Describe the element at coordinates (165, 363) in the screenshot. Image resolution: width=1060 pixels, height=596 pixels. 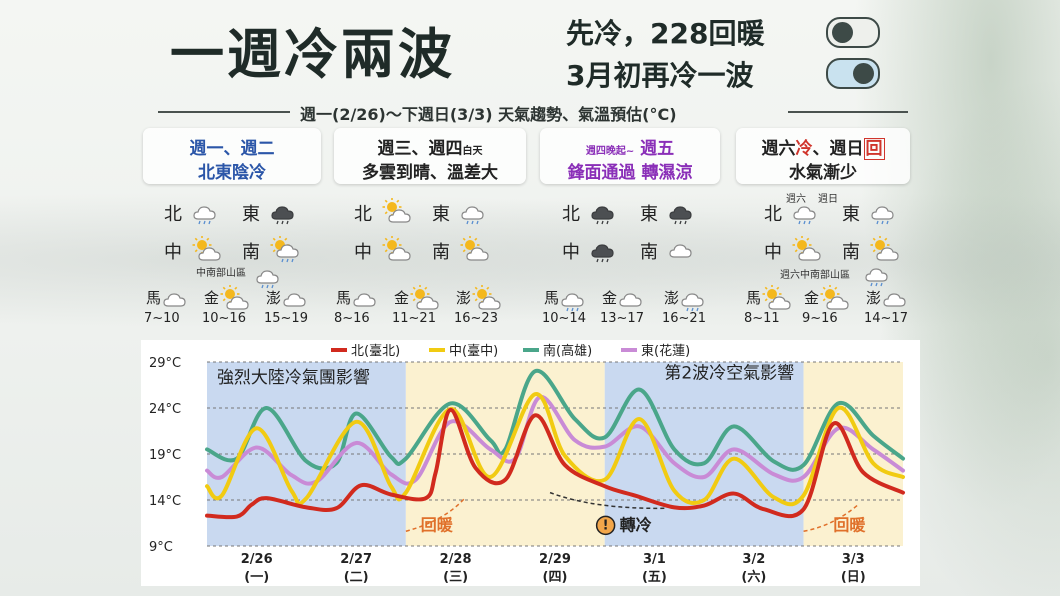
I see `y-tick-label: 29°C` at that location.